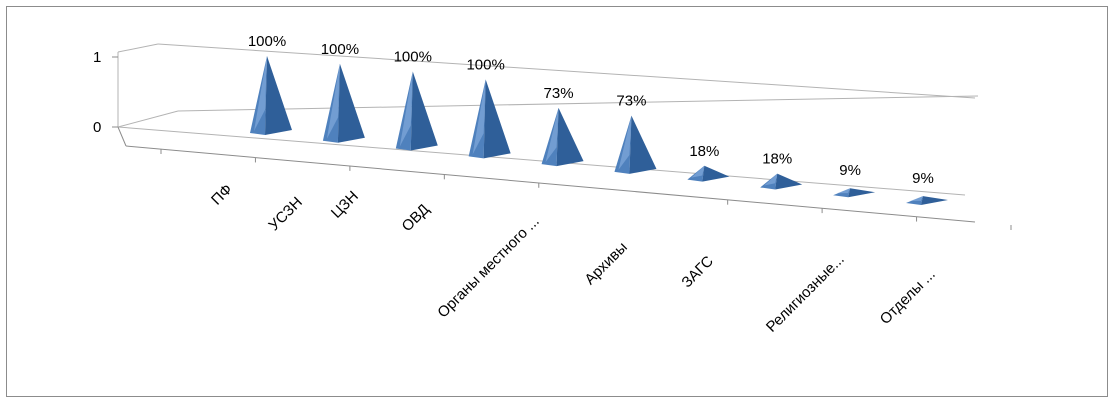  Describe the element at coordinates (222, 195) in the screenshot. I see `x-tick-label: ПФ` at that location.